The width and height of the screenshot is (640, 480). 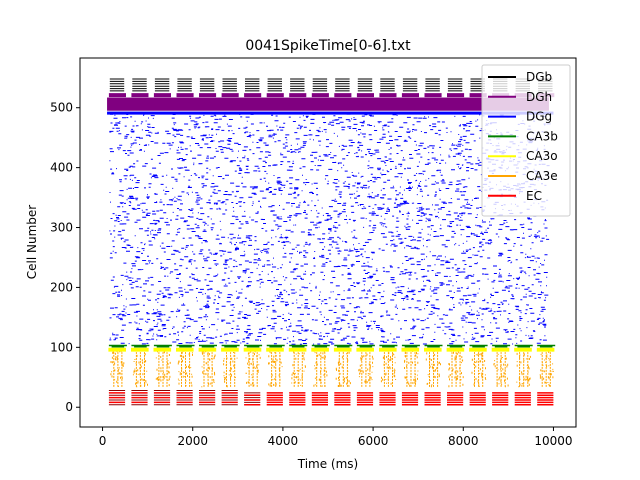 What do you see at coordinates (331, 399) in the screenshot?
I see `series-ec` at bounding box center [331, 399].